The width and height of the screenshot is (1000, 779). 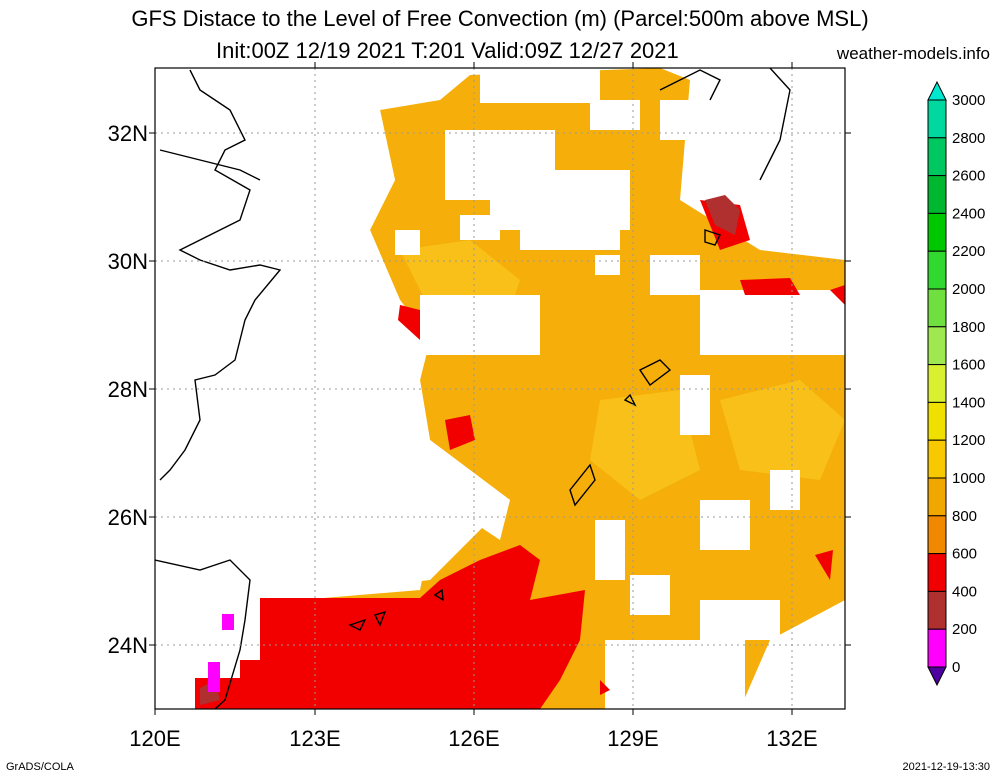 What do you see at coordinates (937, 676) in the screenshot?
I see `colorbar-bottom-arrow` at bounding box center [937, 676].